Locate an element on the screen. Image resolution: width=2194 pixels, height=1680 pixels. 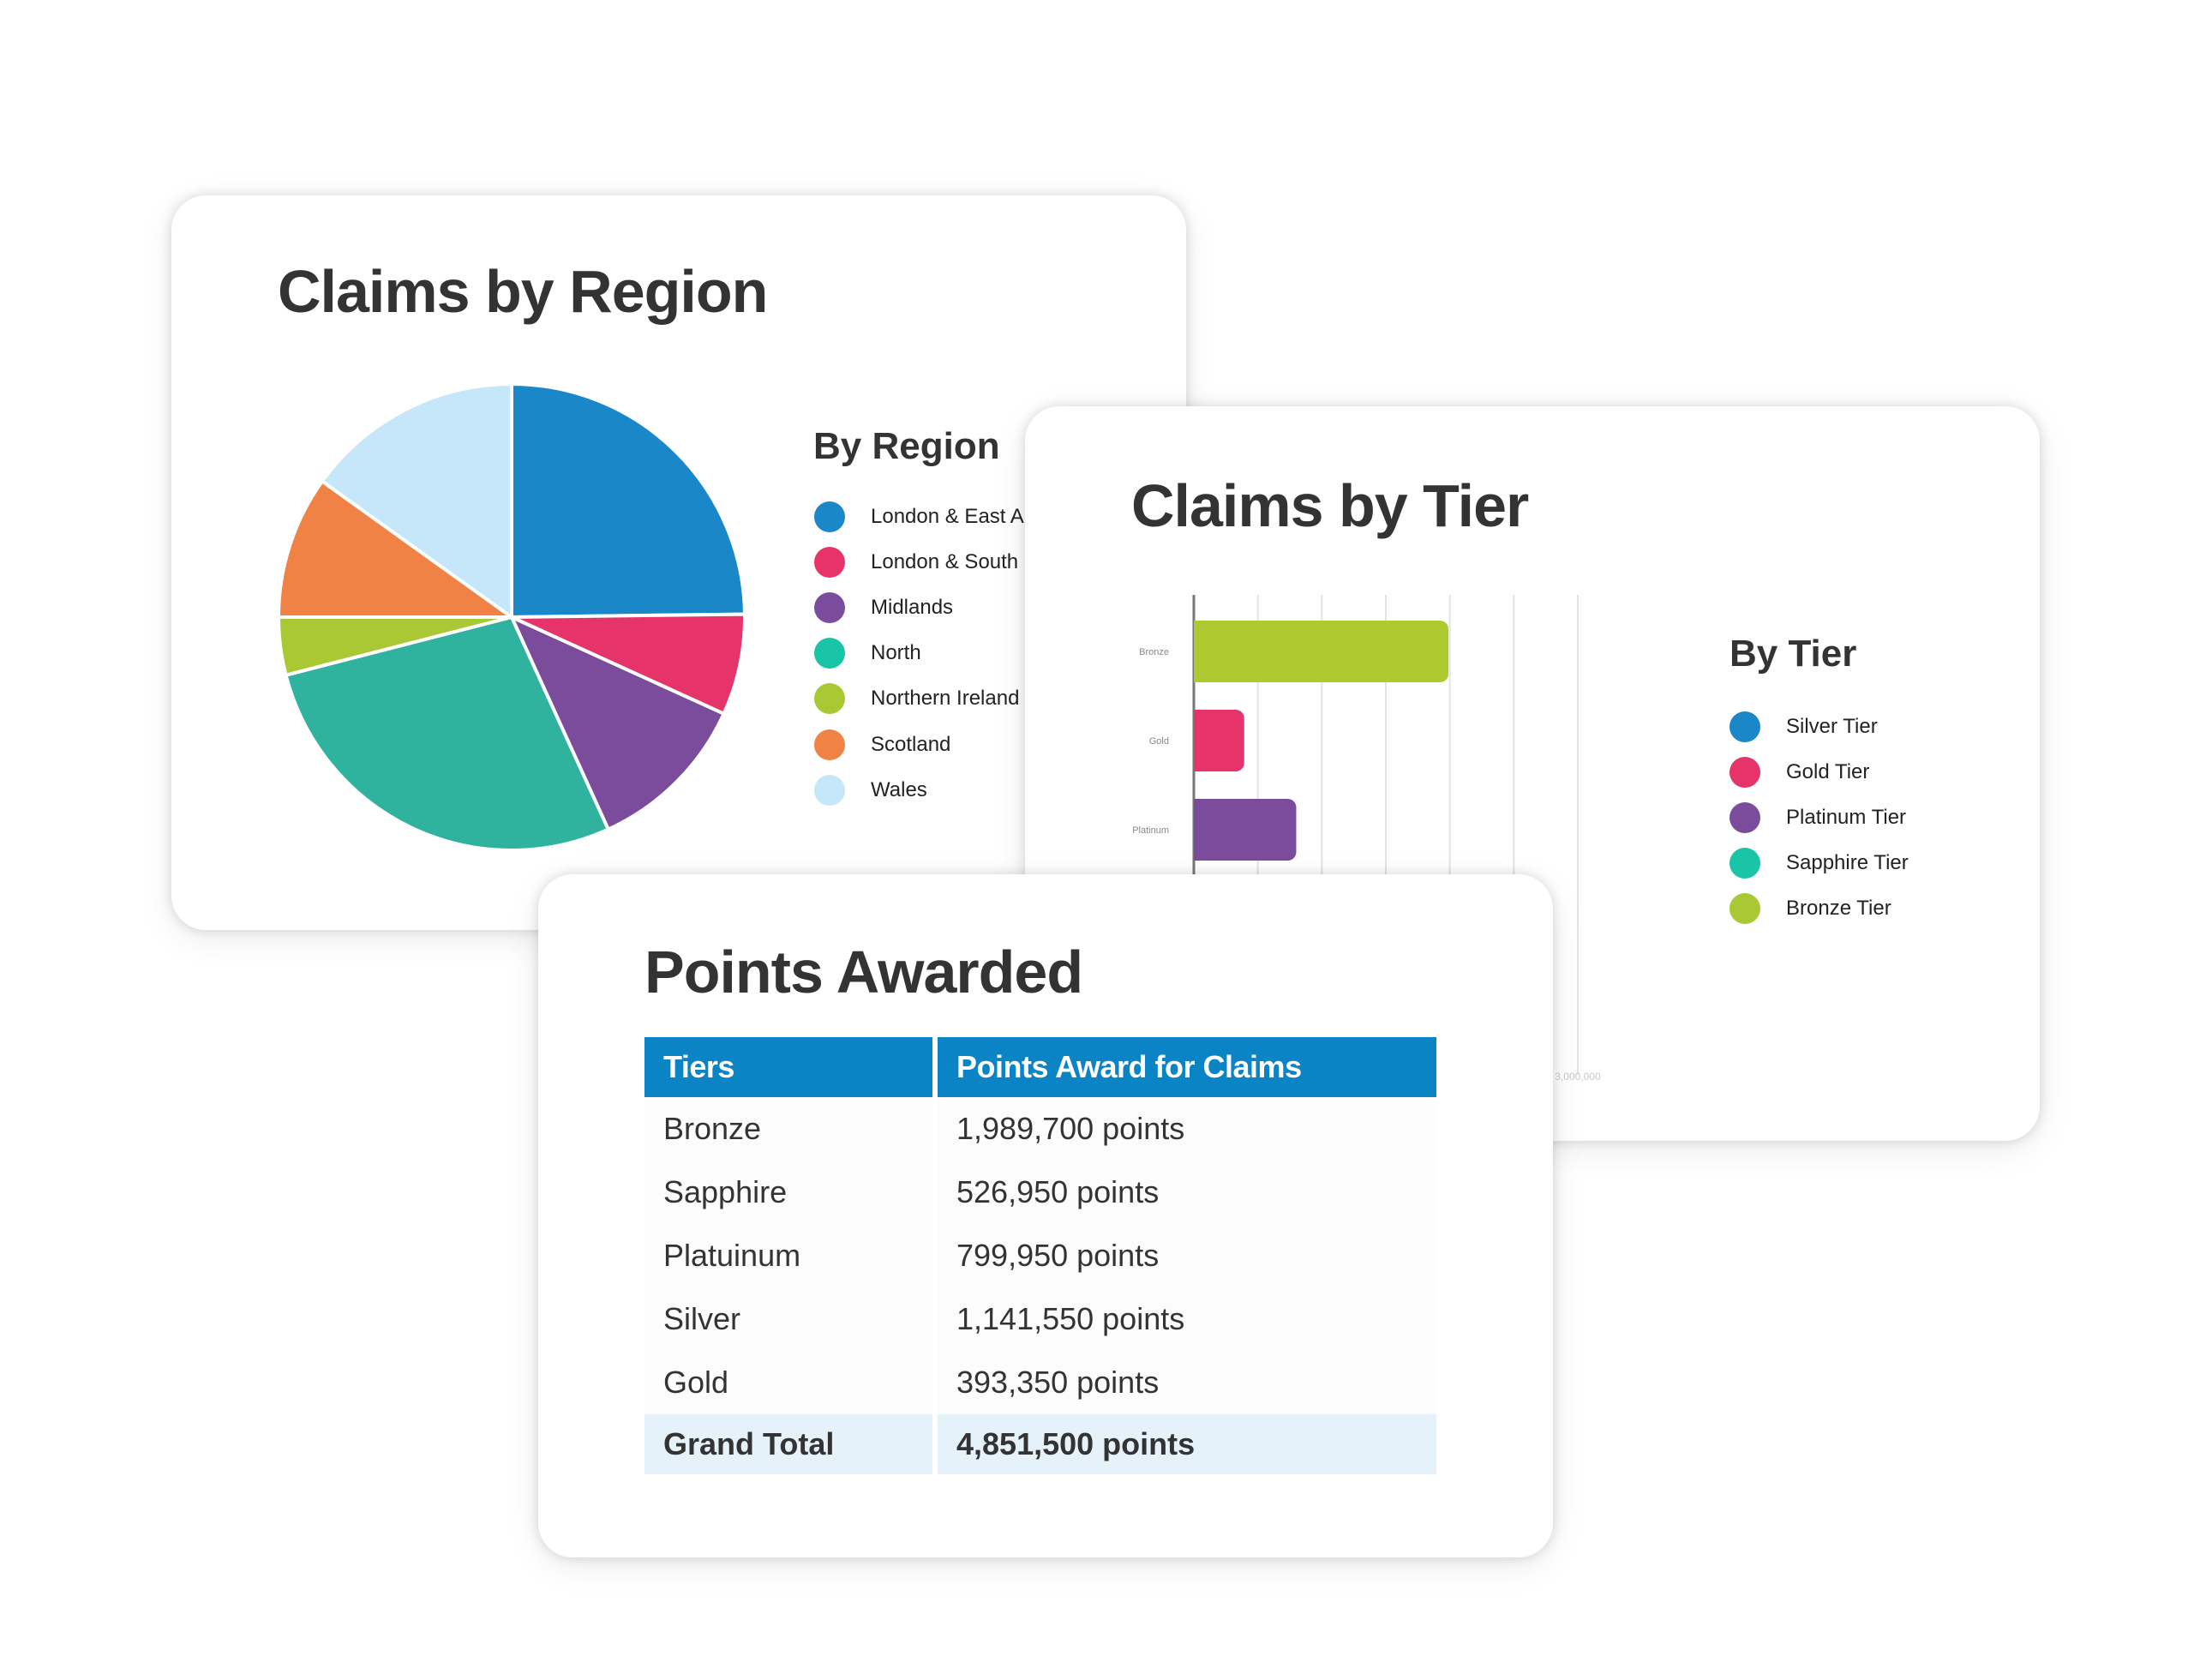
tier-cell: Sapphire is located at coordinates (788, 1192).